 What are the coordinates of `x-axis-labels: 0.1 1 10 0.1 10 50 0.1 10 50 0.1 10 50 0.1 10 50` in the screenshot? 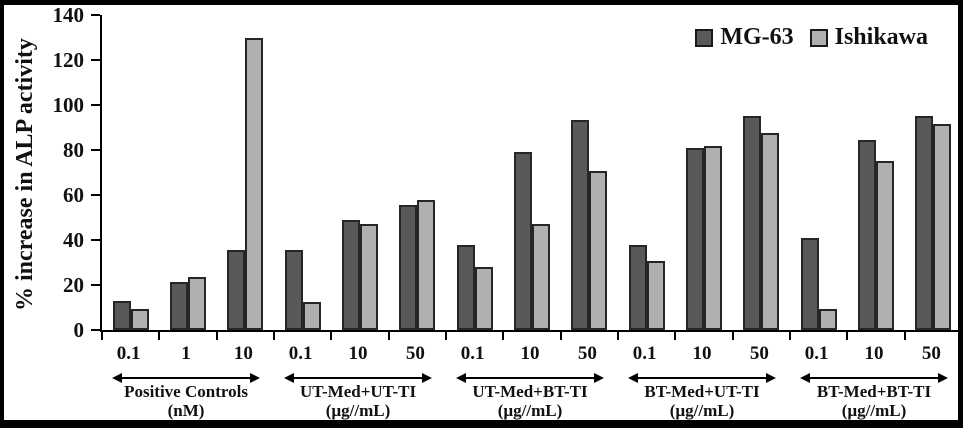 It's located at (529, 355).